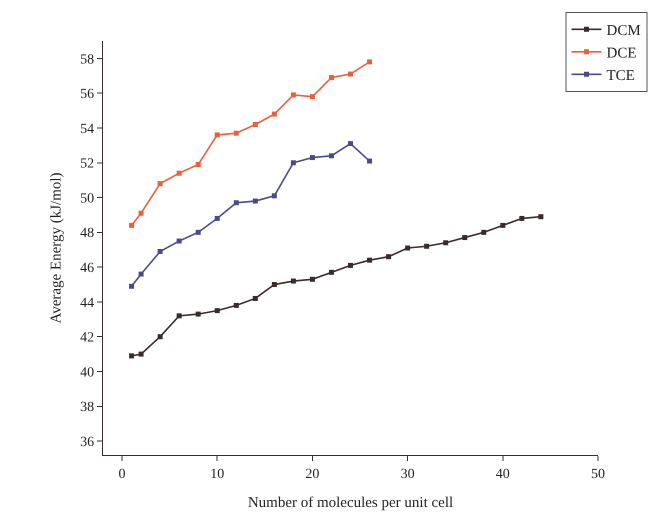  I want to click on y-tick-label: 54, so click(87, 129).